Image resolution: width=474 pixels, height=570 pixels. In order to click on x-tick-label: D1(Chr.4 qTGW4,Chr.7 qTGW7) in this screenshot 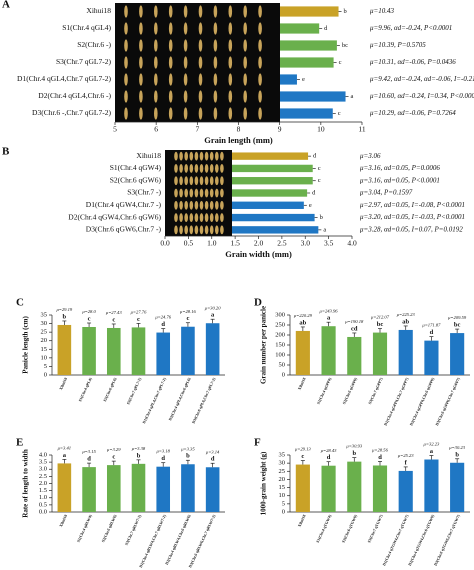, I will do `click(396, 539)`.